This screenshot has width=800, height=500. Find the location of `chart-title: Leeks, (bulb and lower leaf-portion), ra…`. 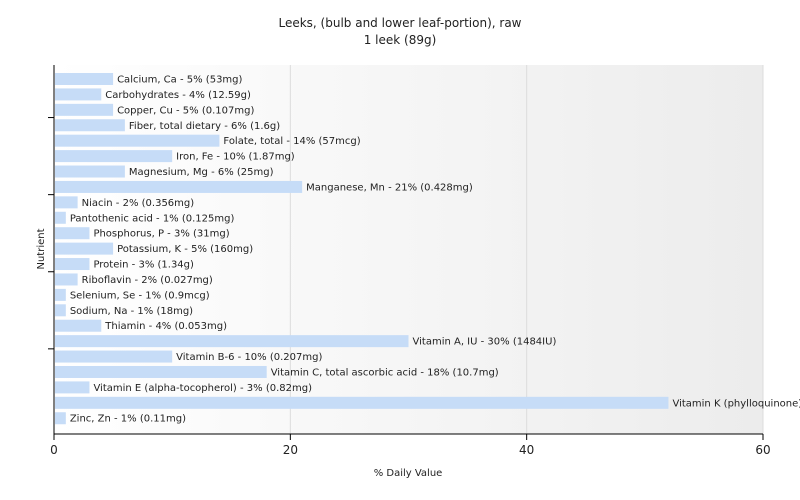

chart-title: Leeks, (bulb and lower leaf-portion), ra… is located at coordinates (399, 23).